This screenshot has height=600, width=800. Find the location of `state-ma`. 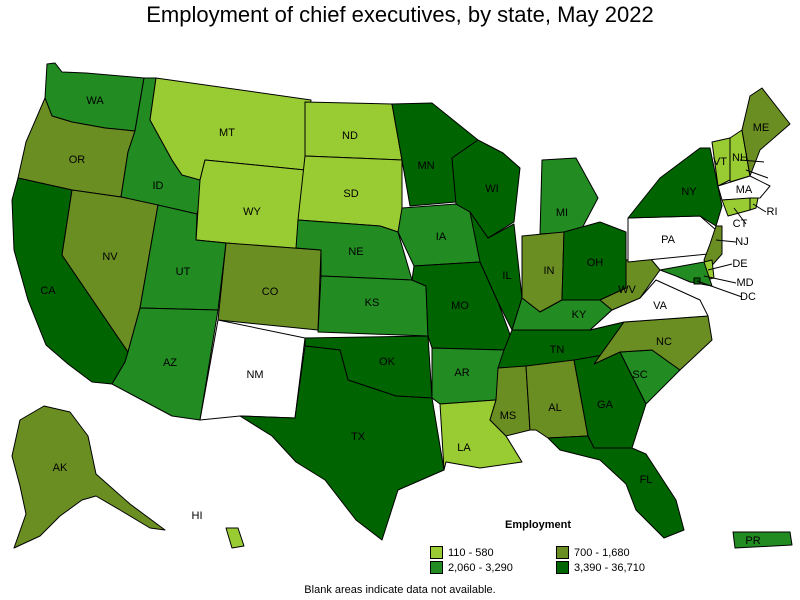

state-ma is located at coordinates (744, 188).